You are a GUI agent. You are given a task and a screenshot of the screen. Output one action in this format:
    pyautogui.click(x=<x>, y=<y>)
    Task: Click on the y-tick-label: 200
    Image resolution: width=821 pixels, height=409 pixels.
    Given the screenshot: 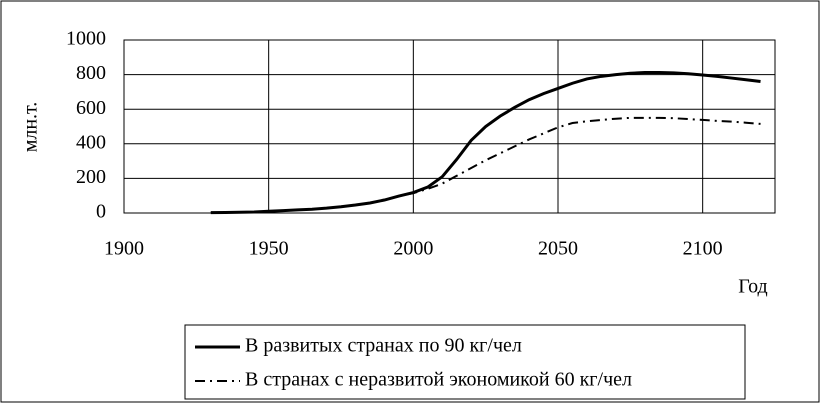 What is the action you would take?
    pyautogui.click(x=91, y=177)
    